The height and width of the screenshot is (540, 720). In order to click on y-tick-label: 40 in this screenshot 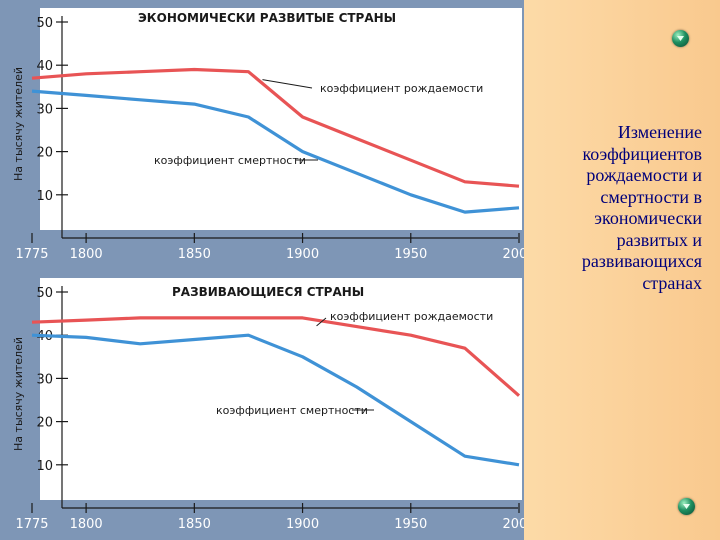, I will do `click(44, 66)`.